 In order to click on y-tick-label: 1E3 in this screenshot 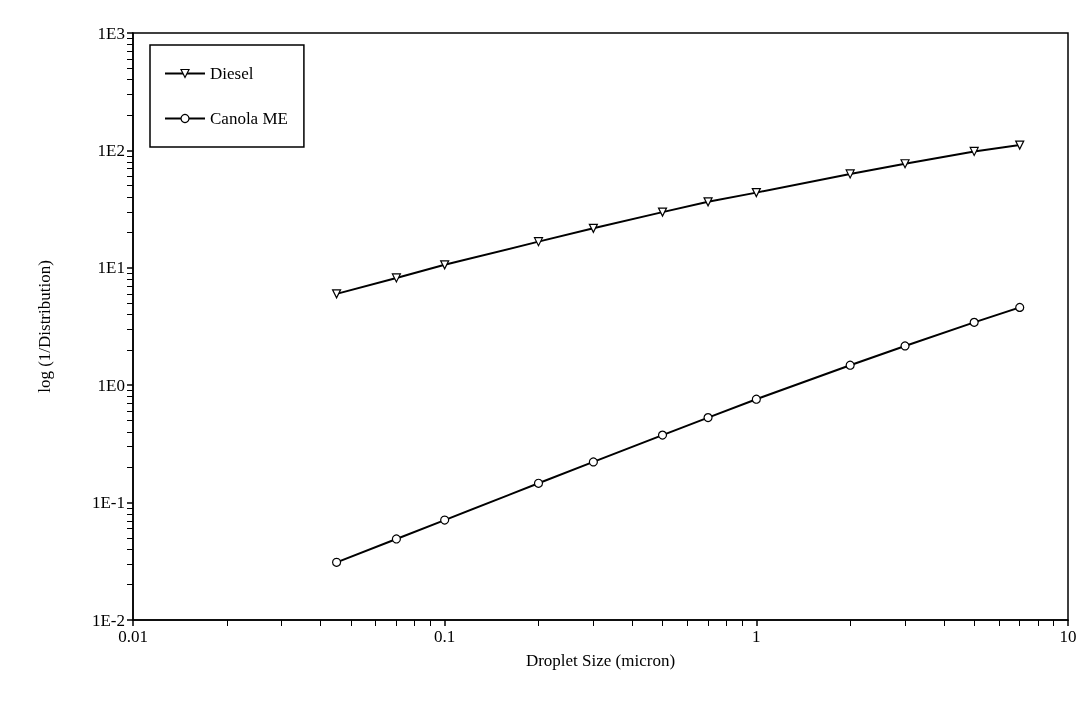, I will do `click(111, 33)`.